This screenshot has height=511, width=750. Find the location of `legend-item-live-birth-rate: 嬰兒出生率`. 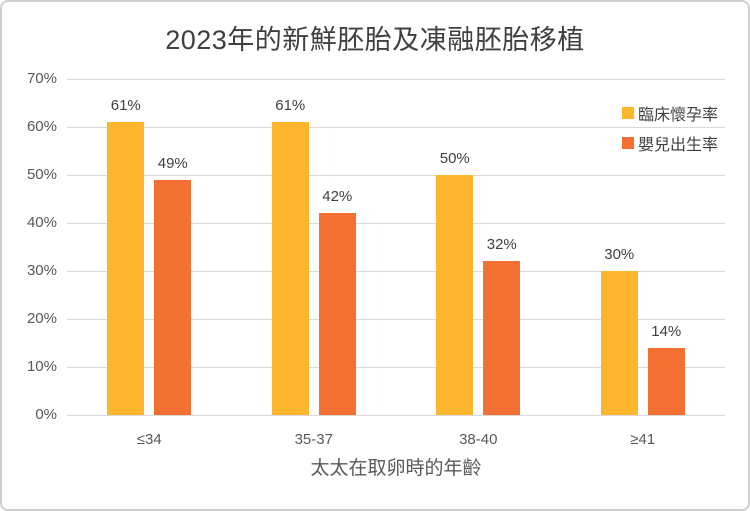

legend-item-live-birth-rate: 嬰兒出生率 is located at coordinates (670, 143).